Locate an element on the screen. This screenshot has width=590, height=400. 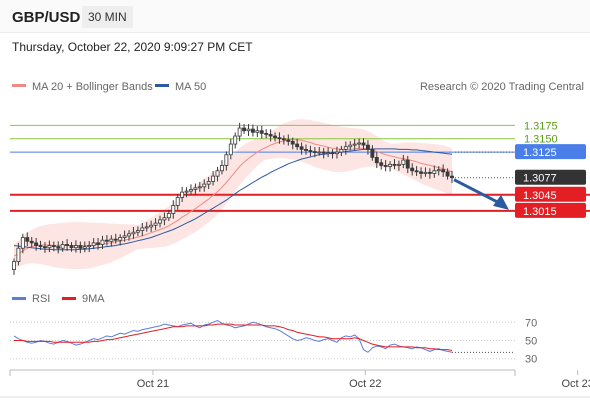
x-tick-label: Oct 21 is located at coordinates (153, 384).